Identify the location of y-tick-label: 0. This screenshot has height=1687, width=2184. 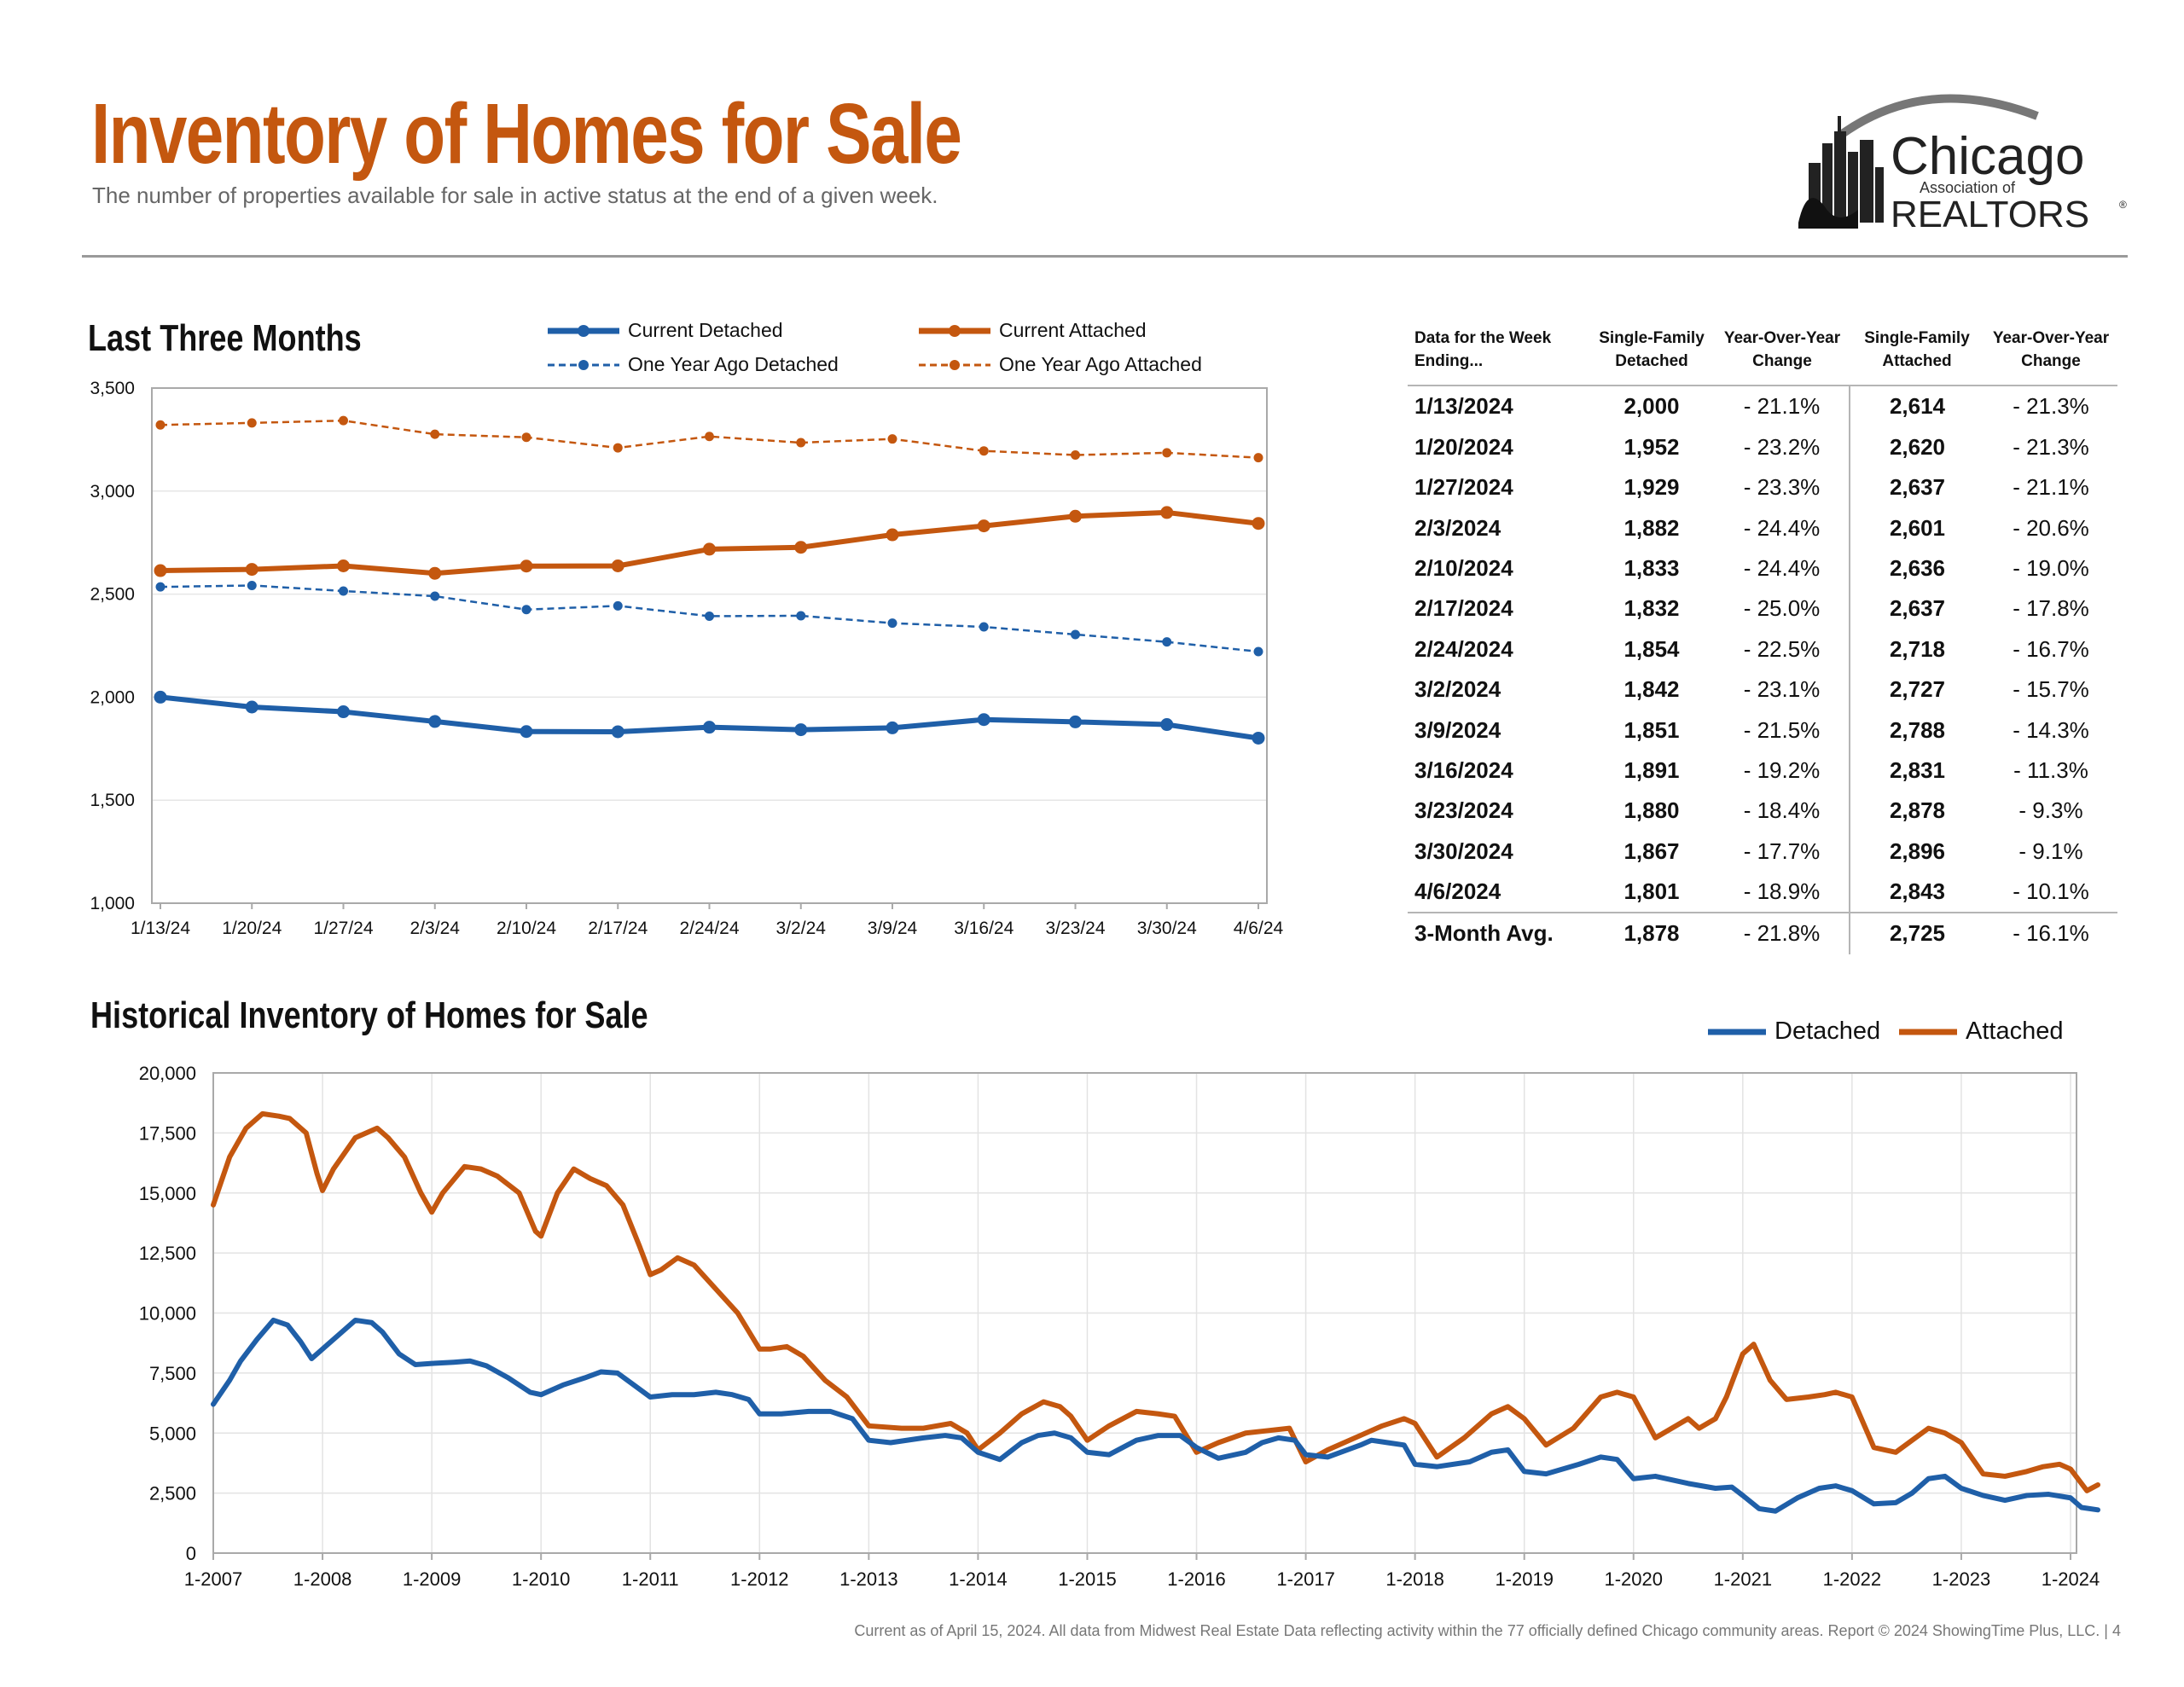
(191, 1553).